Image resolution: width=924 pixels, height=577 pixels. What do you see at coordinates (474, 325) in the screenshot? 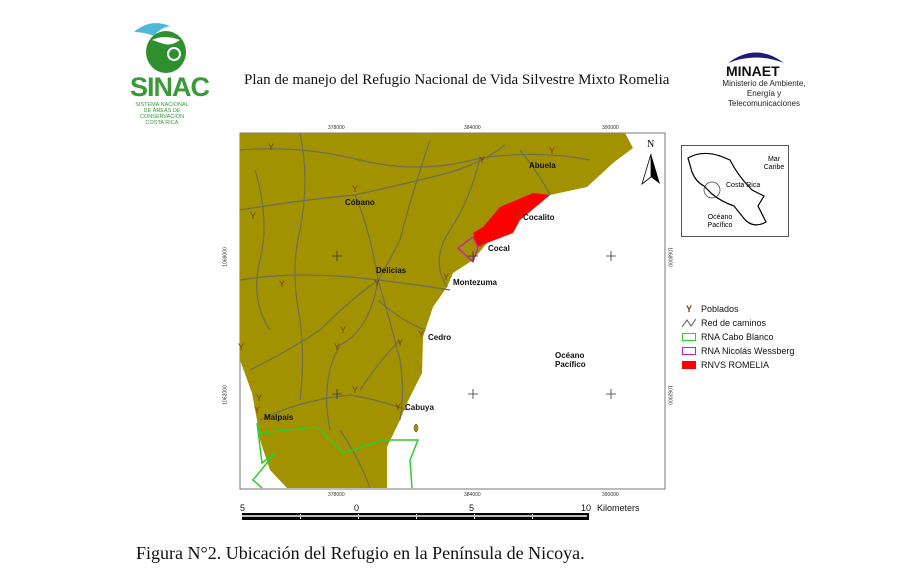
I see `grid-crosses` at bounding box center [474, 325].